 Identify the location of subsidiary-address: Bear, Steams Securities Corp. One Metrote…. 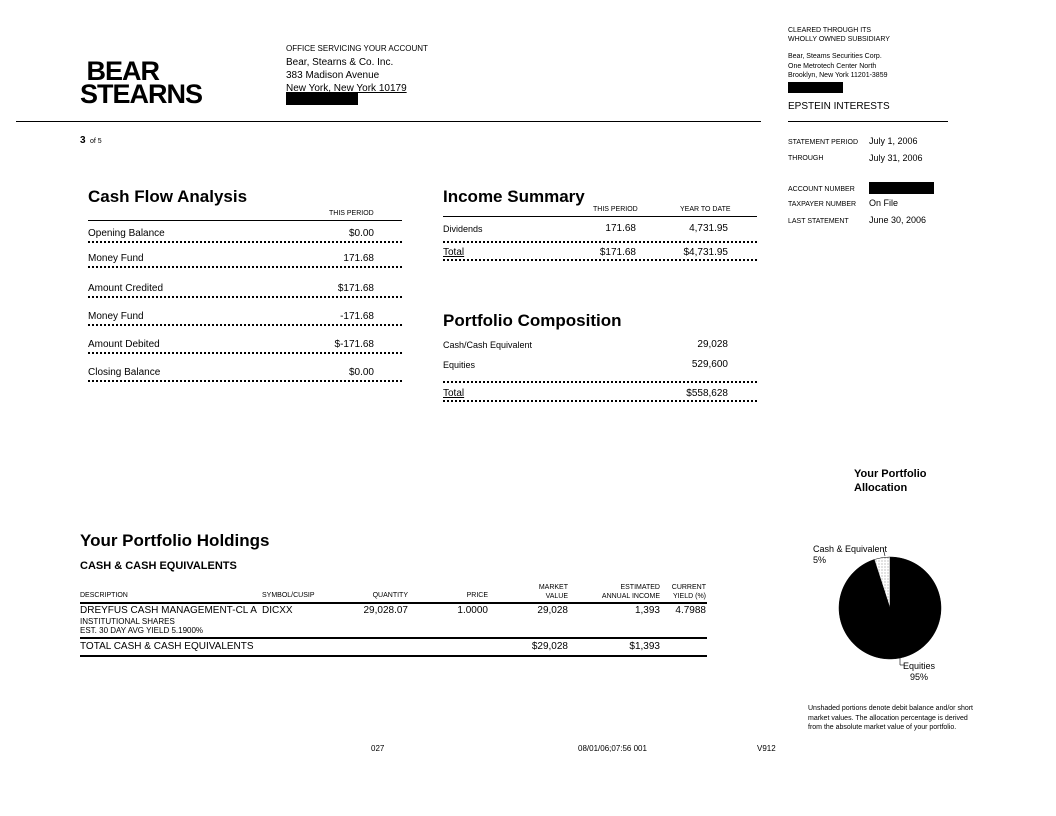
(838, 66).